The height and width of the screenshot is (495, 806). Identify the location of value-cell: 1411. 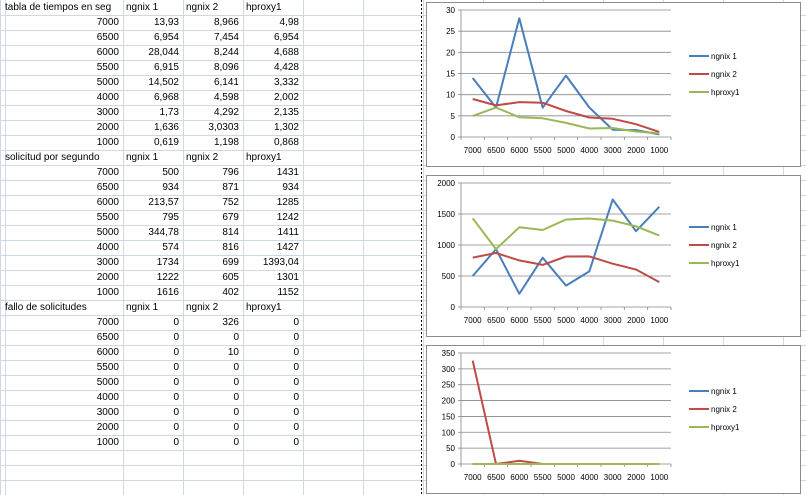
(288, 232).